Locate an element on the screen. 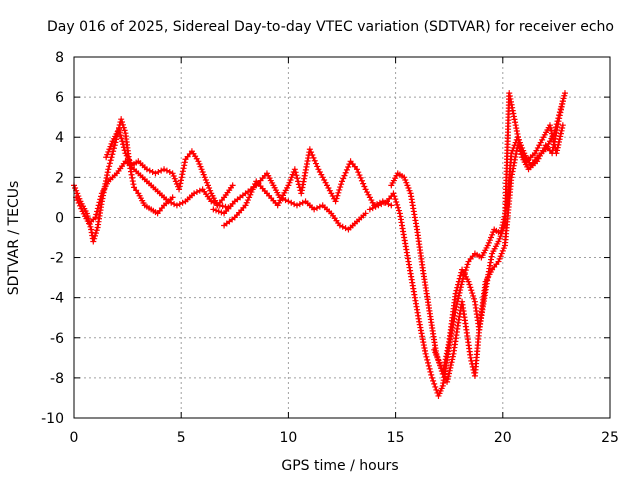 This screenshot has height=480, width=640. y-tick-label: 2 is located at coordinates (59, 178).